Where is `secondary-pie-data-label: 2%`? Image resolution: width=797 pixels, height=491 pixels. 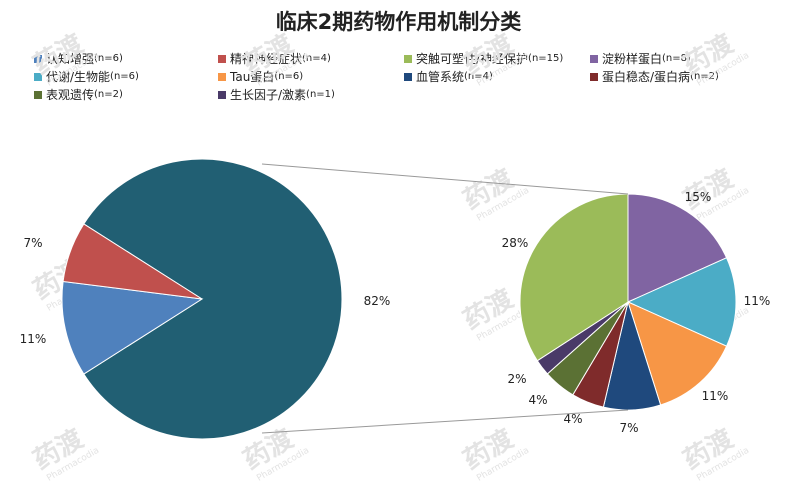 secondary-pie-data-label: 2% is located at coordinates (516, 379).